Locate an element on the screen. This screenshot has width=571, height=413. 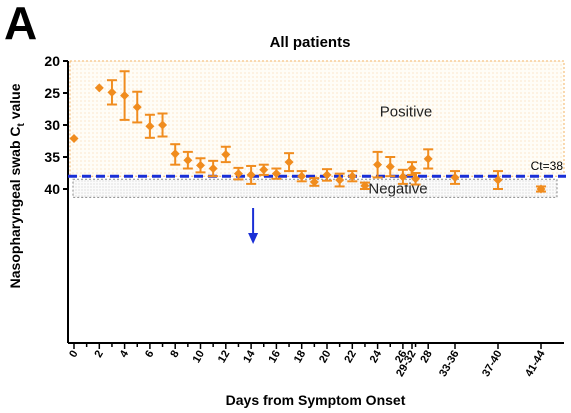
x-tick-label: 2 is located at coordinates (98, 354).